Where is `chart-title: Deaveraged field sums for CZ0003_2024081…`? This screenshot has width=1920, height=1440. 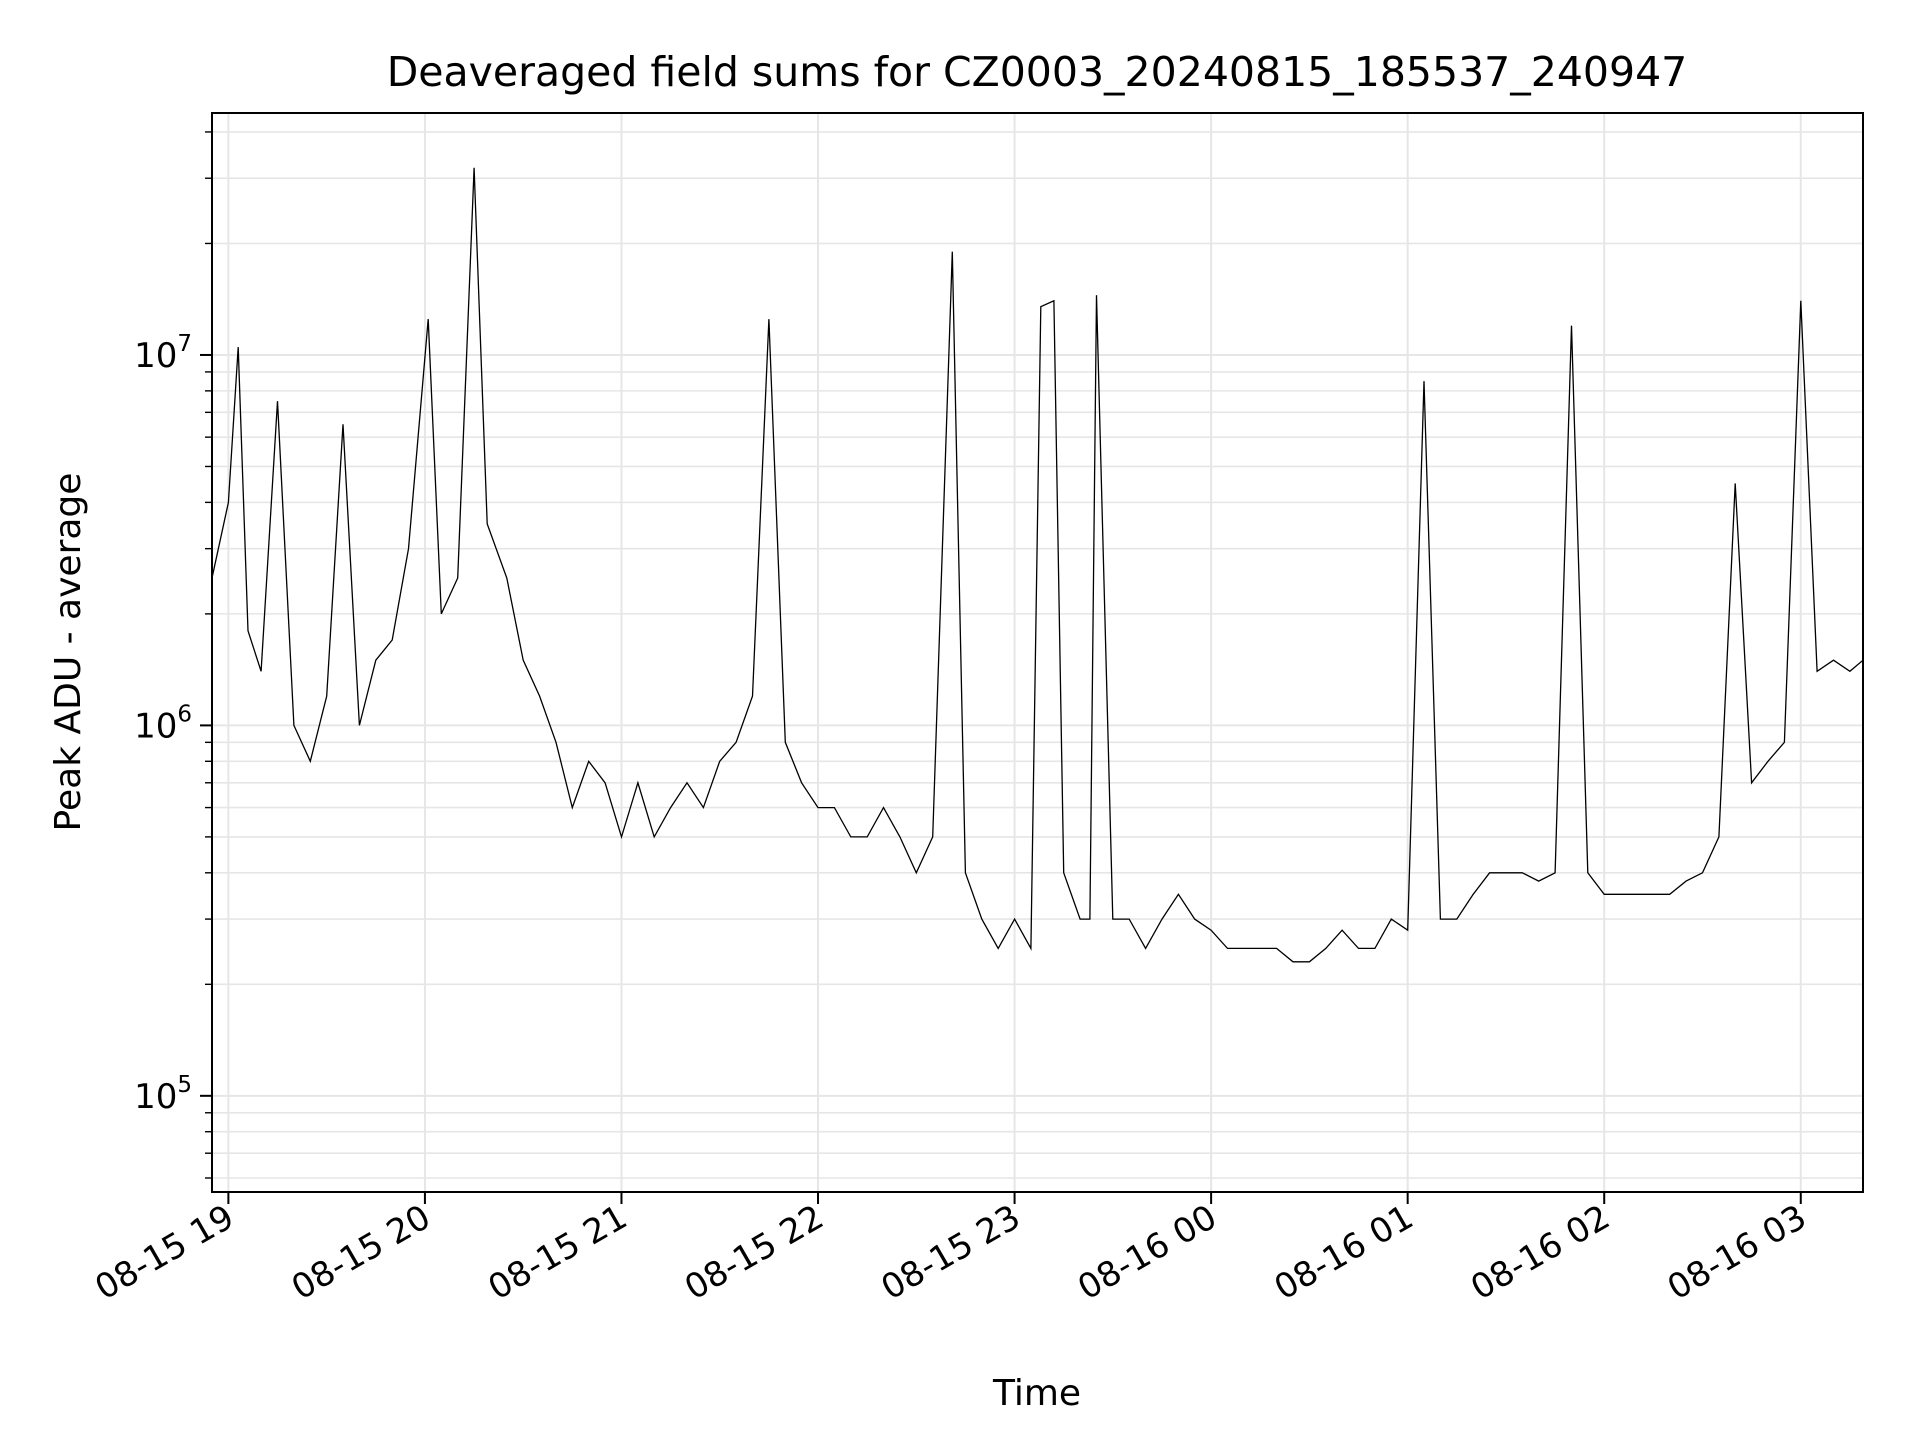
chart-title: Deaveraged field sums for CZ0003_2024081… is located at coordinates (1037, 72).